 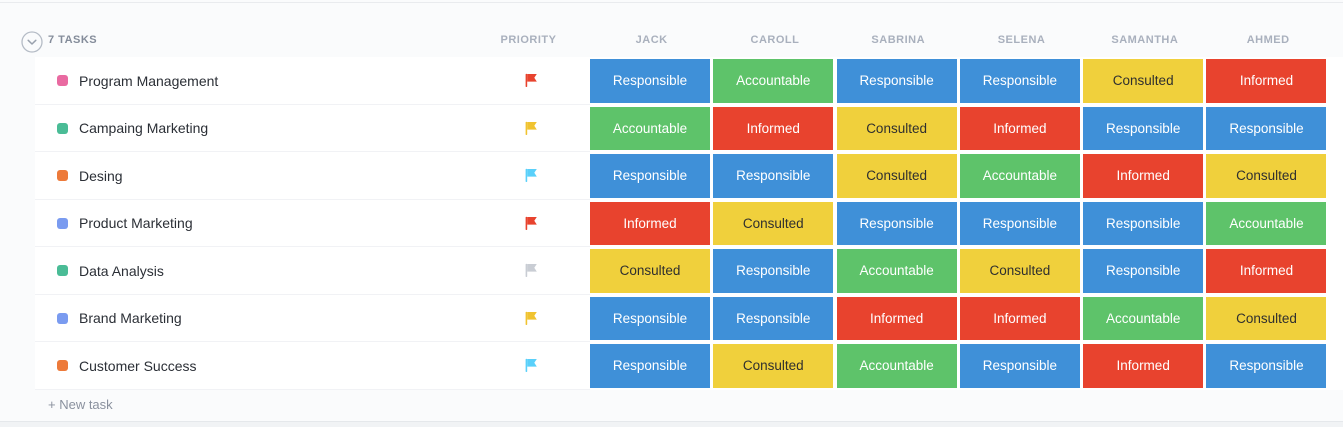 What do you see at coordinates (149, 80) in the screenshot?
I see `task-name: Program Management` at bounding box center [149, 80].